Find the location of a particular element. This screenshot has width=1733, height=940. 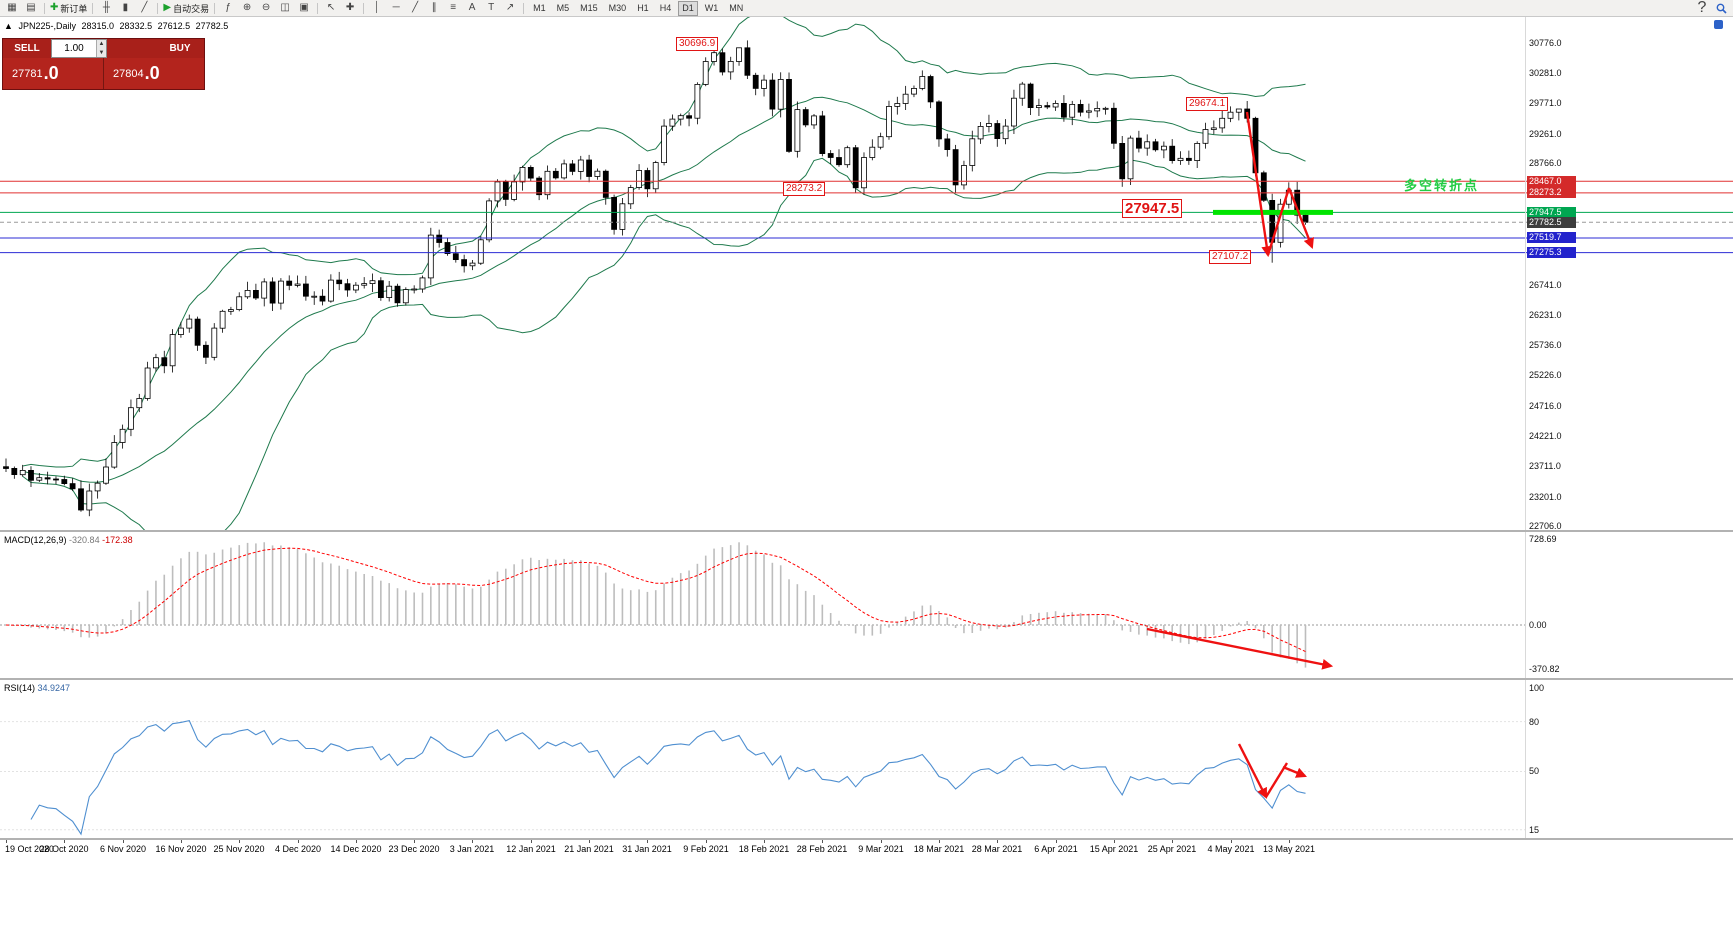

buy-price: 27804.0 is located at coordinates (153, 73).